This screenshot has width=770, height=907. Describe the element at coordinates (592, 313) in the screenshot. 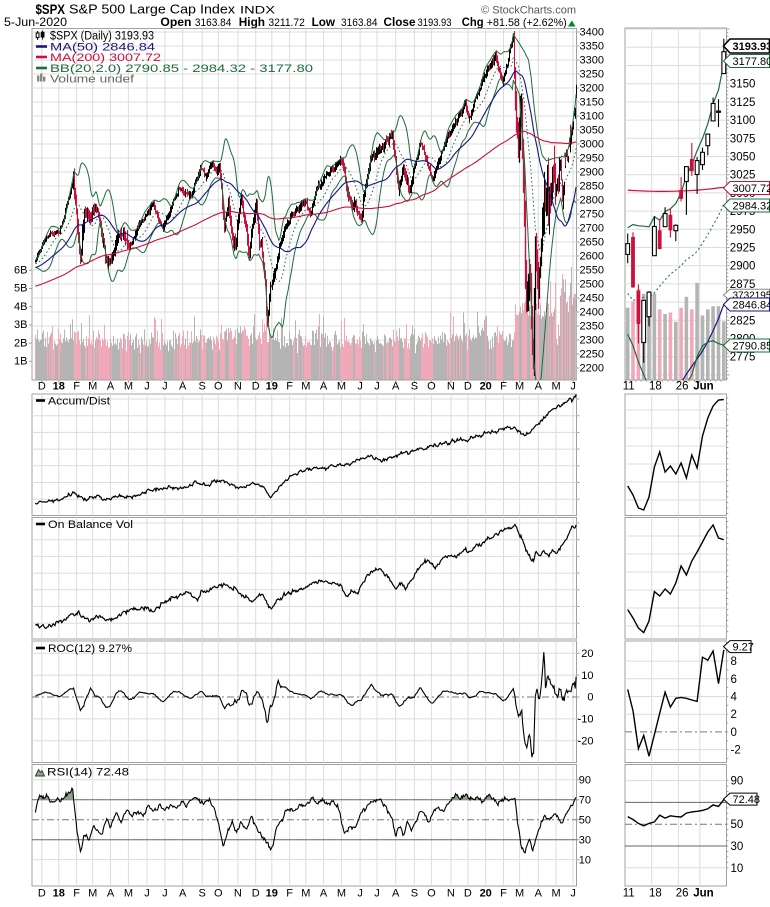

I see `svg-text: 2400` at that location.